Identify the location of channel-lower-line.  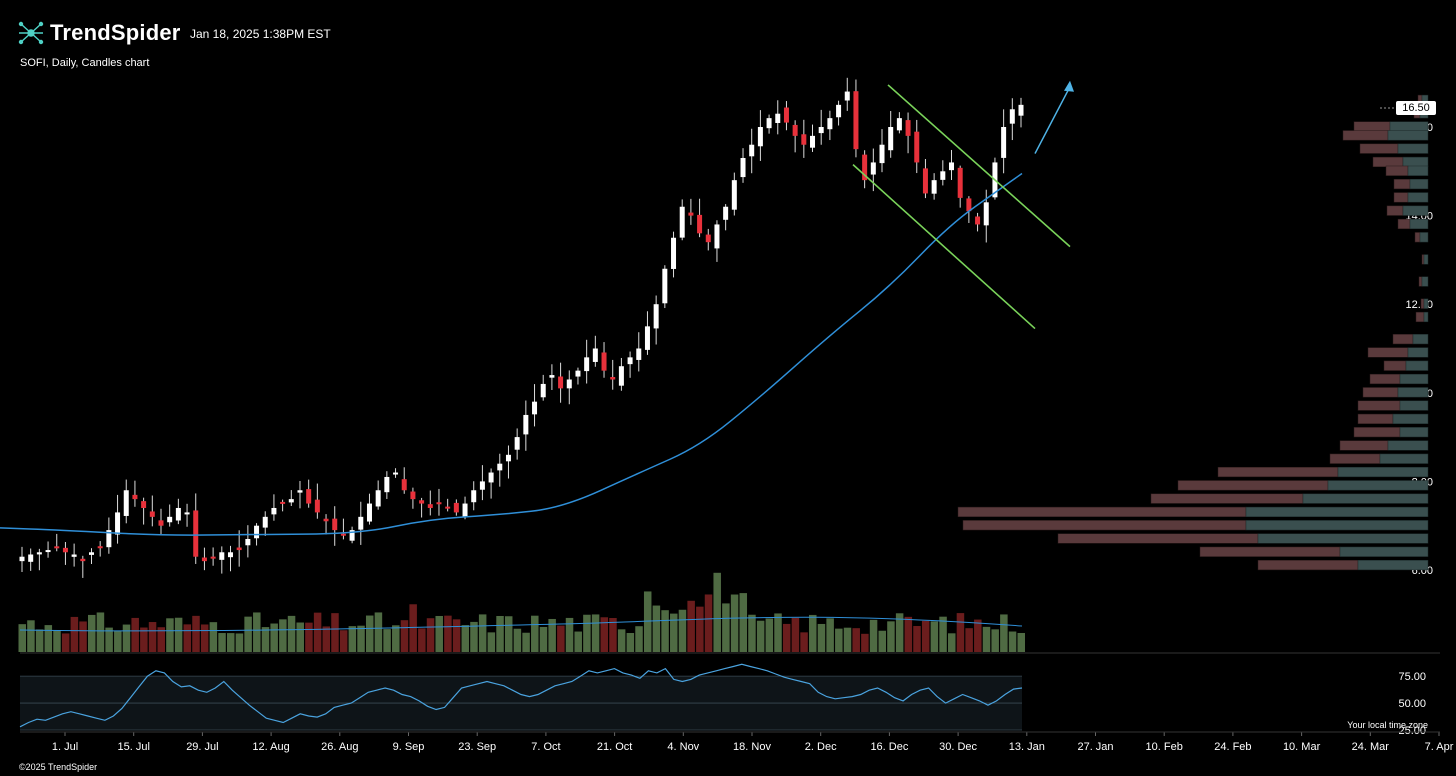
(944, 247).